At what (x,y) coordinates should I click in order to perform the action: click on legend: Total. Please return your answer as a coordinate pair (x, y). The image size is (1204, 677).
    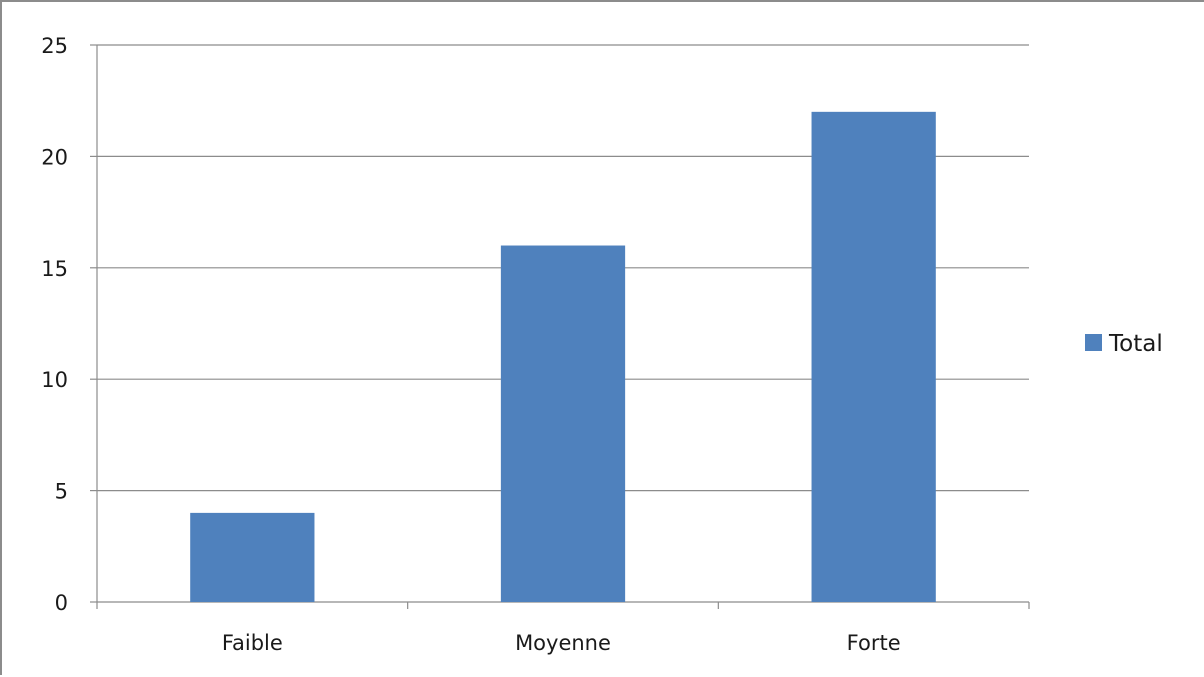
    Looking at the image, I should click on (1124, 344).